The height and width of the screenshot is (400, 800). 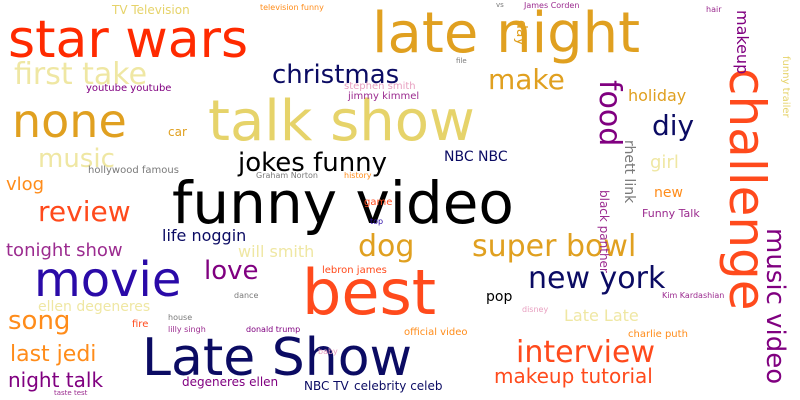 I want to click on word: NBC NBC, so click(x=476, y=157).